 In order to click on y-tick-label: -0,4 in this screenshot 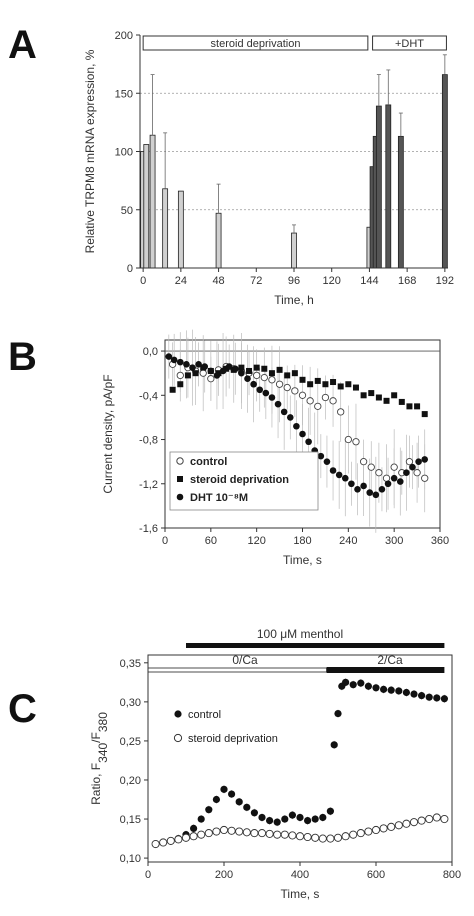, I will do `click(148, 396)`.